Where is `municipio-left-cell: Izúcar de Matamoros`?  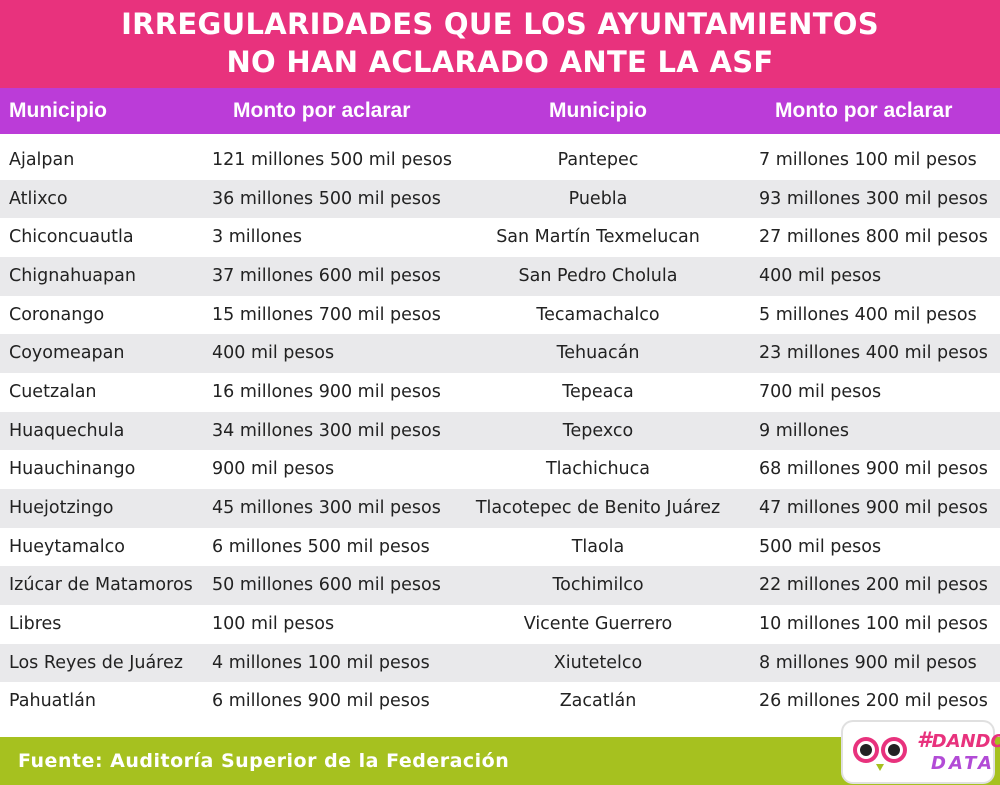
municipio-left-cell: Izúcar de Matamoros is located at coordinates (101, 585).